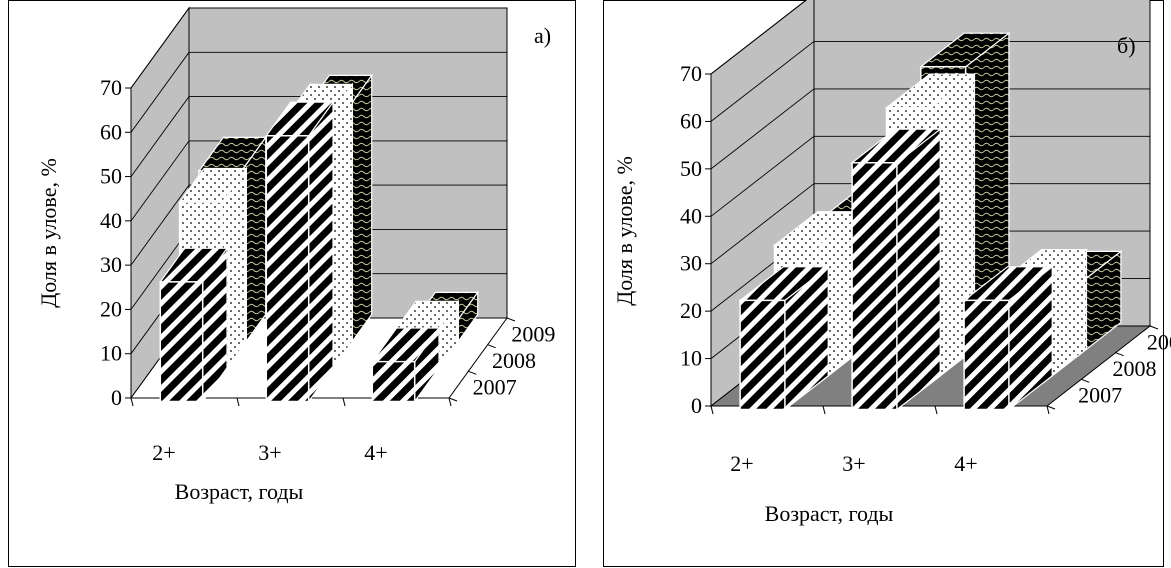 This screenshot has height=568, width=1171. I want to click on panel-label: б), so click(1126, 45).